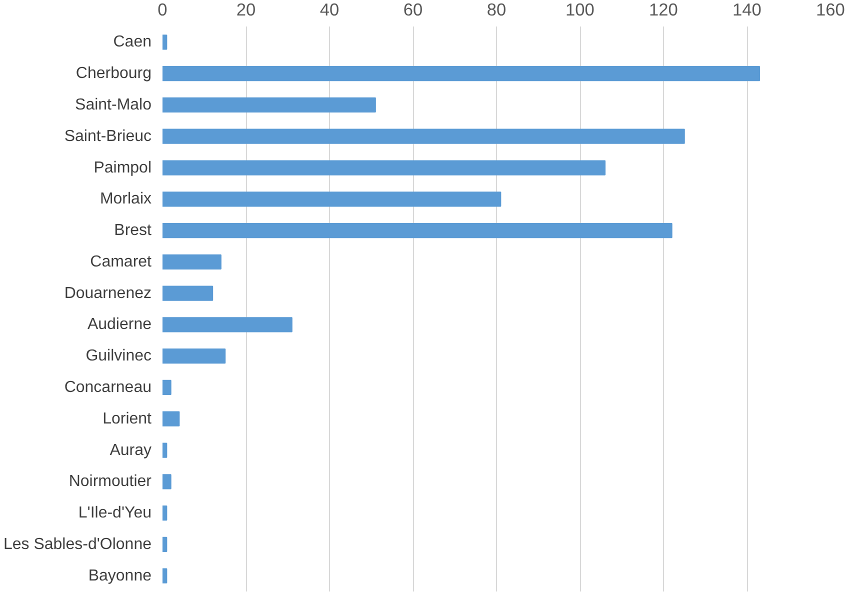 This screenshot has height=602, width=861. Describe the element at coordinates (132, 42) in the screenshot. I see `y-tick-label: Caen` at that location.